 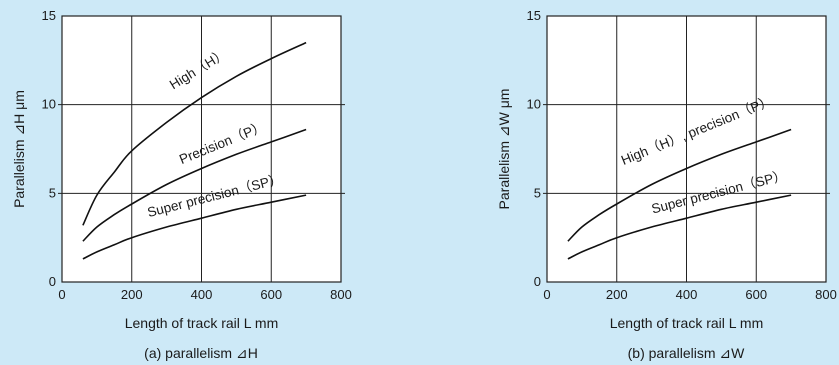 What do you see at coordinates (201, 353) in the screenshot?
I see `chart-caption: (a) parallelism ⊿H` at bounding box center [201, 353].